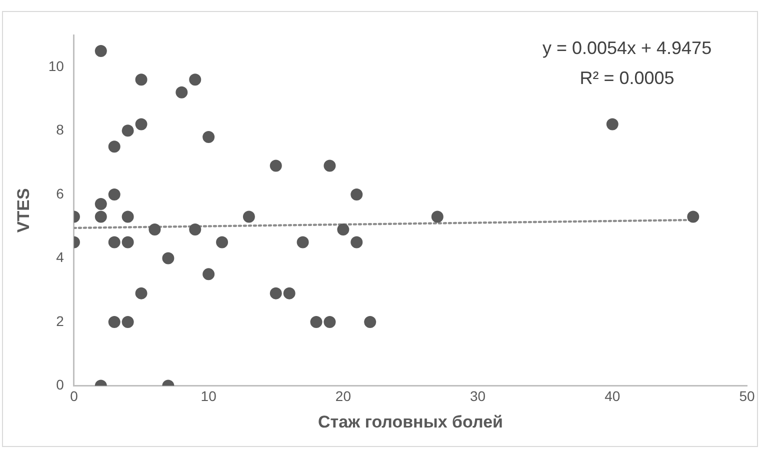 This screenshot has width=769, height=457. I want to click on x-tick-label: 50, so click(747, 396).